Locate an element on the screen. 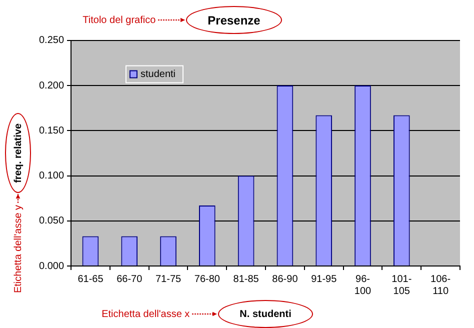 Image resolution: width=474 pixels, height=328 pixels. y-tick-label: 0.050 is located at coordinates (51, 221).